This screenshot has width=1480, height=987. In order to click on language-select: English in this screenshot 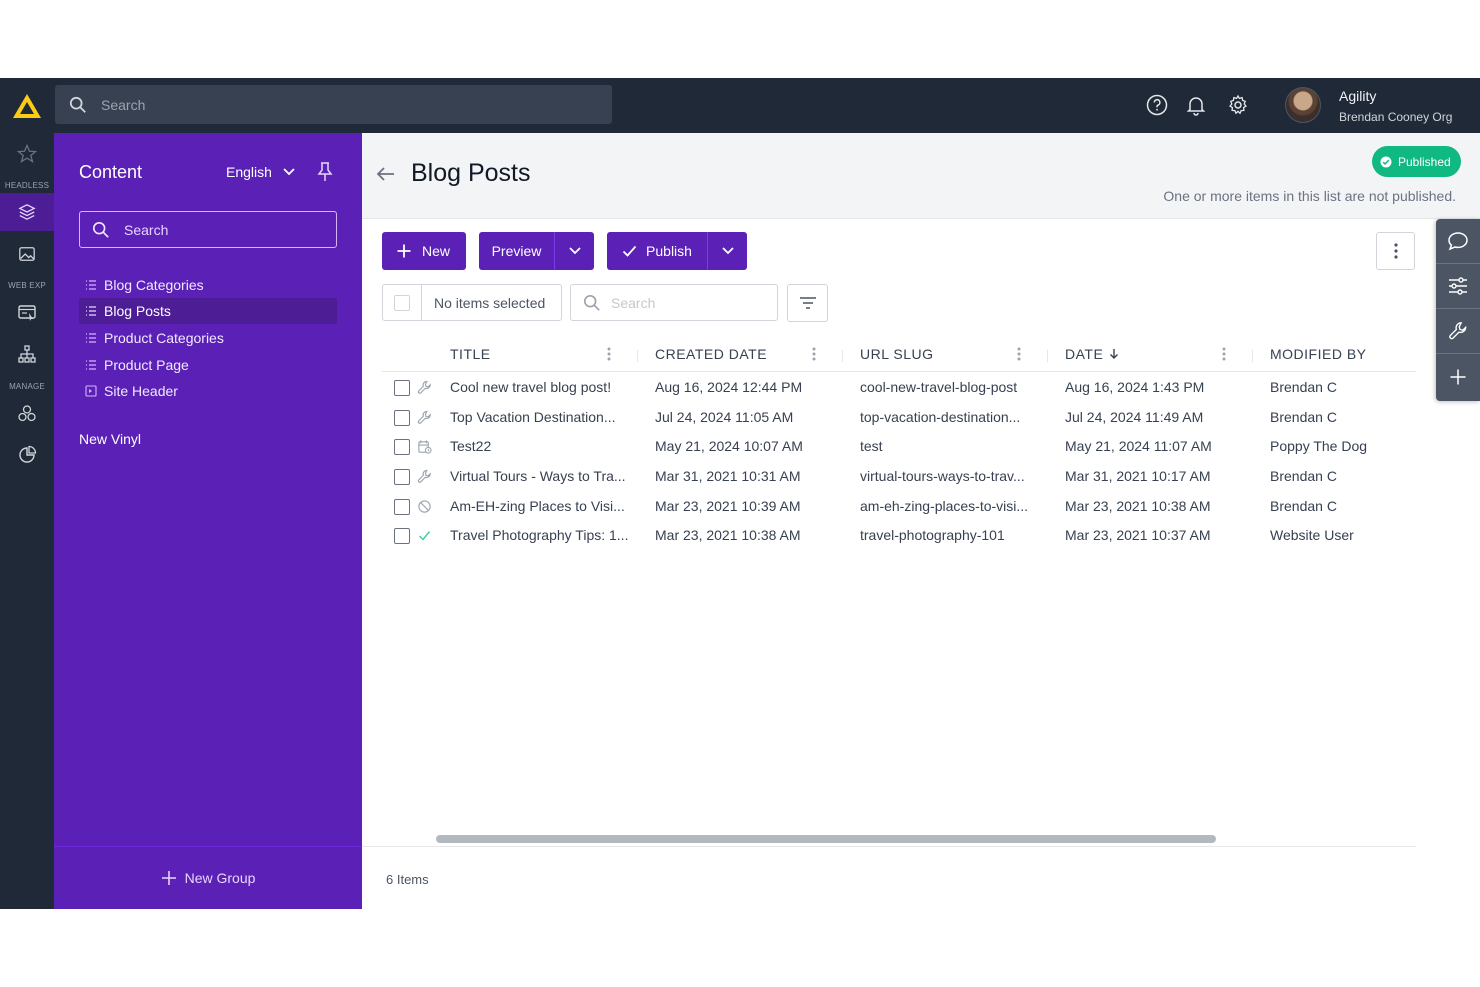, I will do `click(261, 172)`.